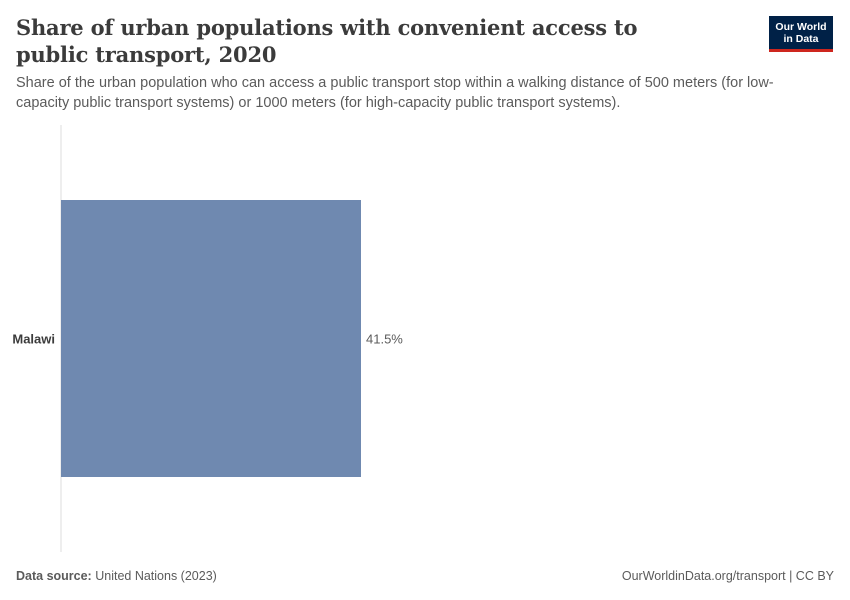 The height and width of the screenshot is (600, 850). I want to click on logo-line-2: in Data, so click(801, 39).